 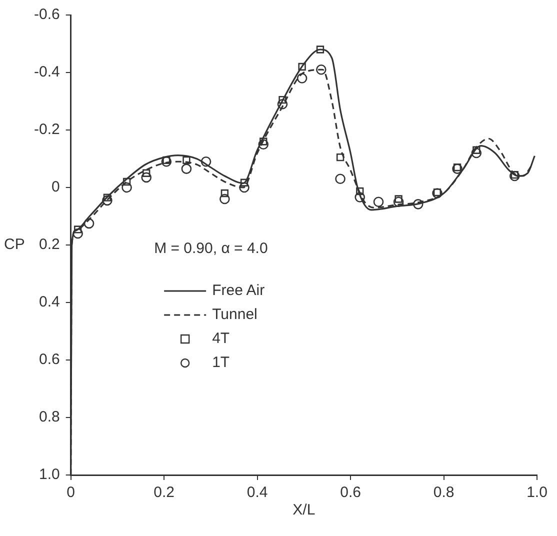 I want to click on y-tick-label: 0.6, so click(x=49, y=359).